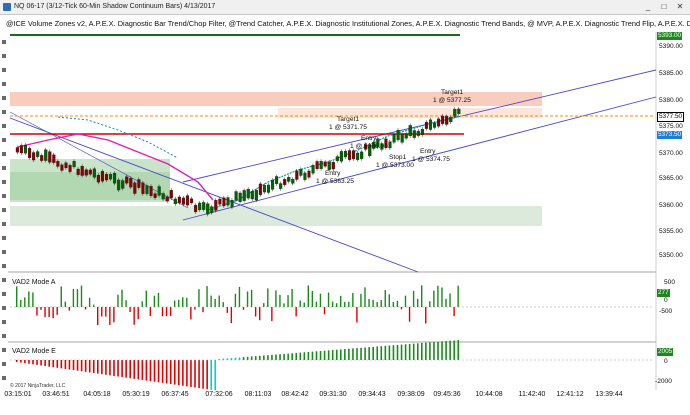  What do you see at coordinates (348, 119) in the screenshot?
I see `target1-mid-label: Target1` at bounding box center [348, 119].